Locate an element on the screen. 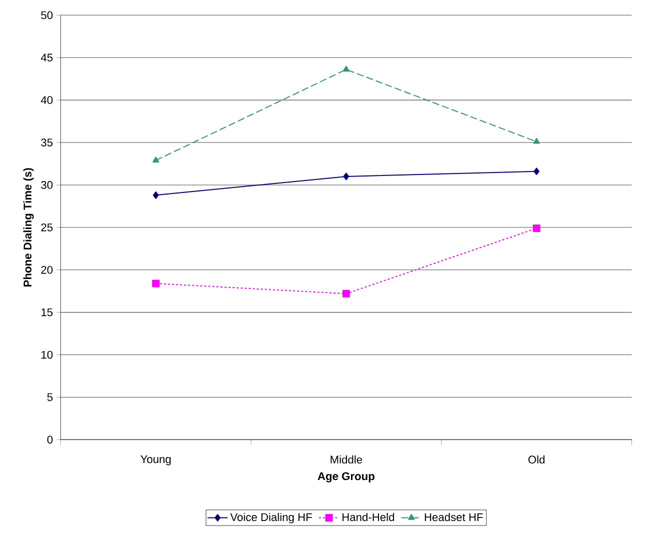  legend-label: Hand-Held is located at coordinates (368, 517).